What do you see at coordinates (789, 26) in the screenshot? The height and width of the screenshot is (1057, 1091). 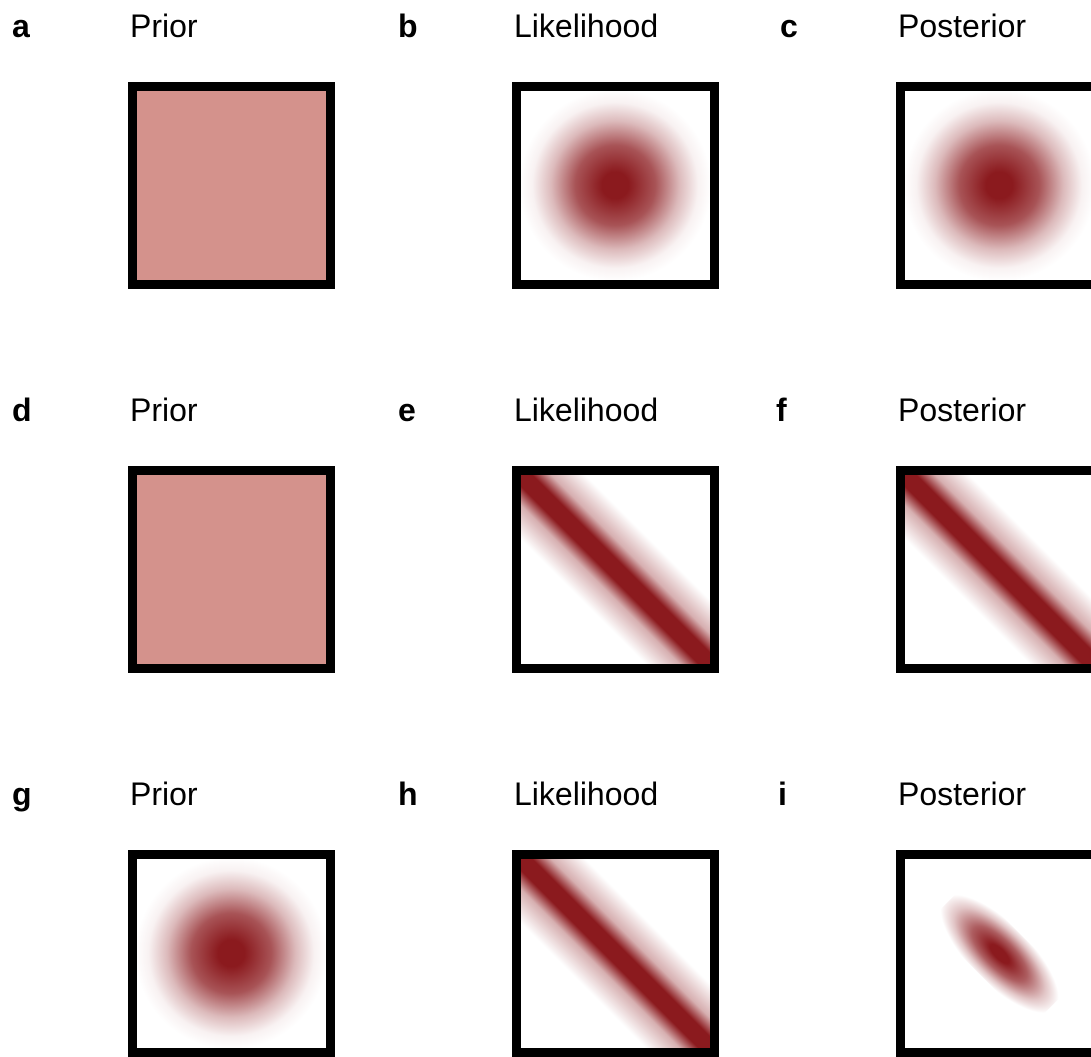 I see `panel-letter-c: c` at bounding box center [789, 26].